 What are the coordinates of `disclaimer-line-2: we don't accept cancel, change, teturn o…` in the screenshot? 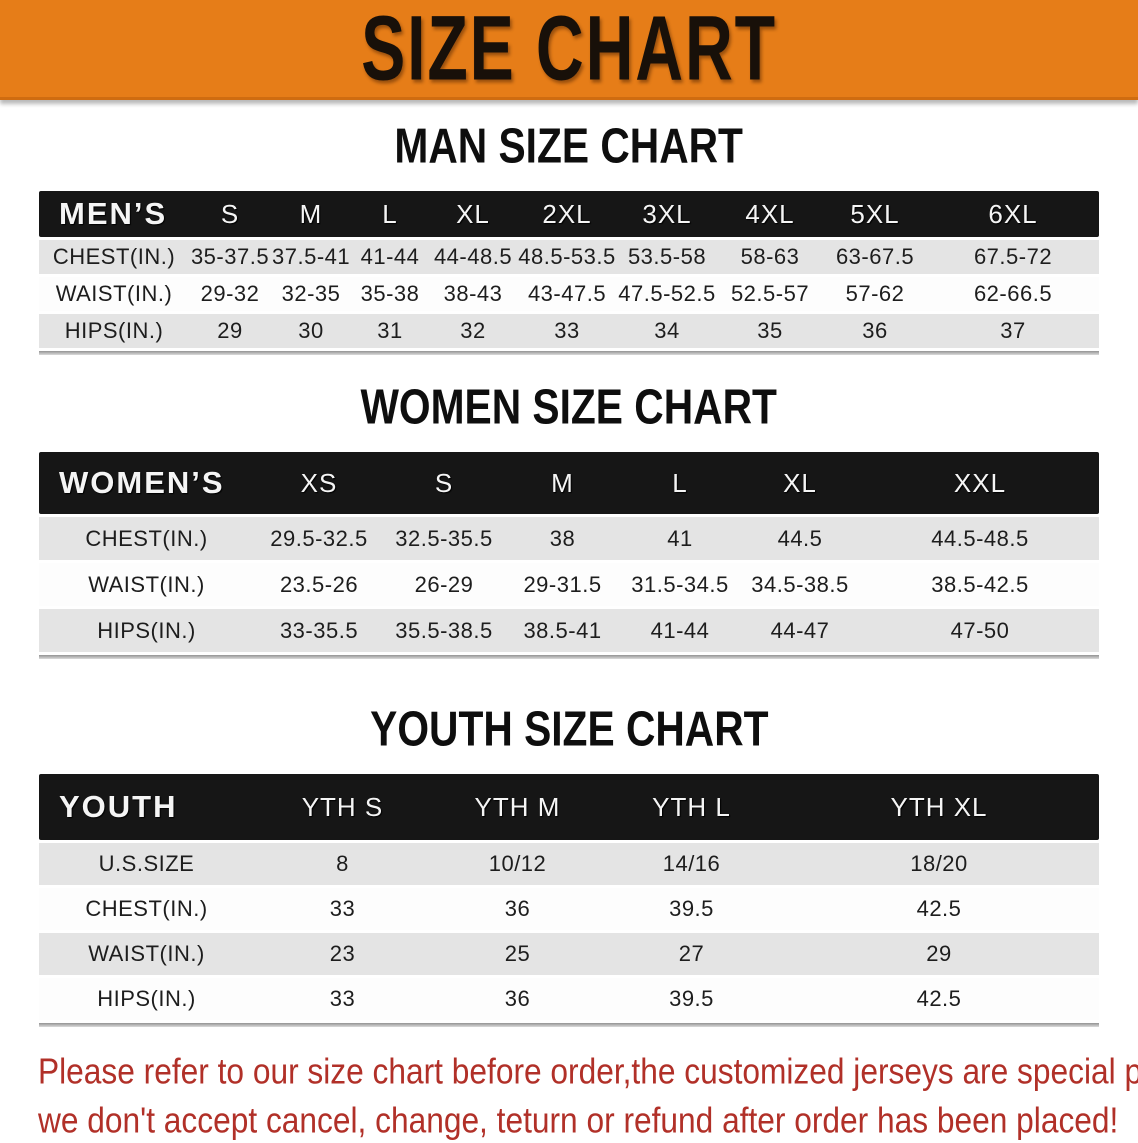 It's located at (578, 1120).